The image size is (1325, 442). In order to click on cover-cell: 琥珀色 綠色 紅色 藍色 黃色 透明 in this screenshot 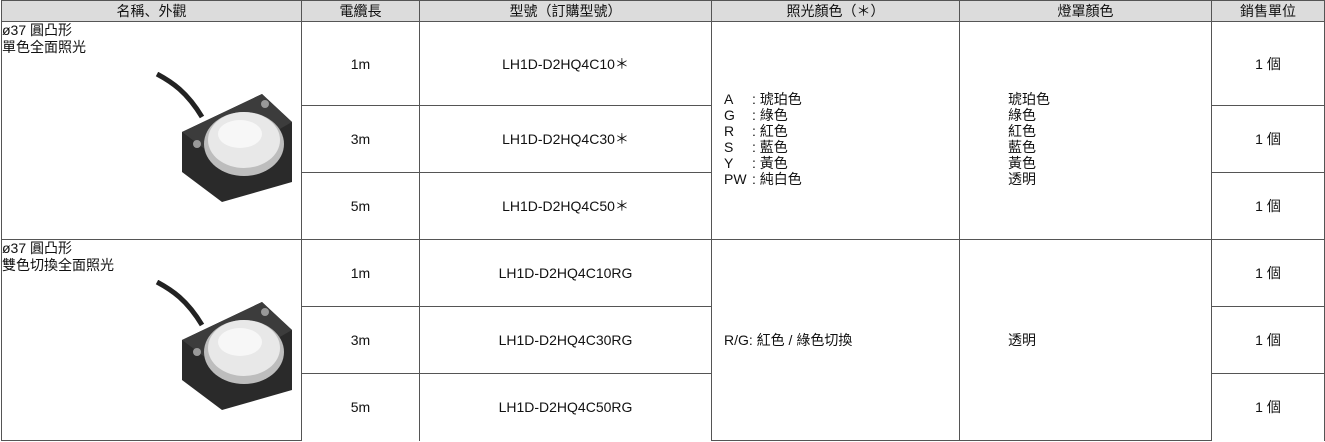, I will do `click(1085, 130)`.